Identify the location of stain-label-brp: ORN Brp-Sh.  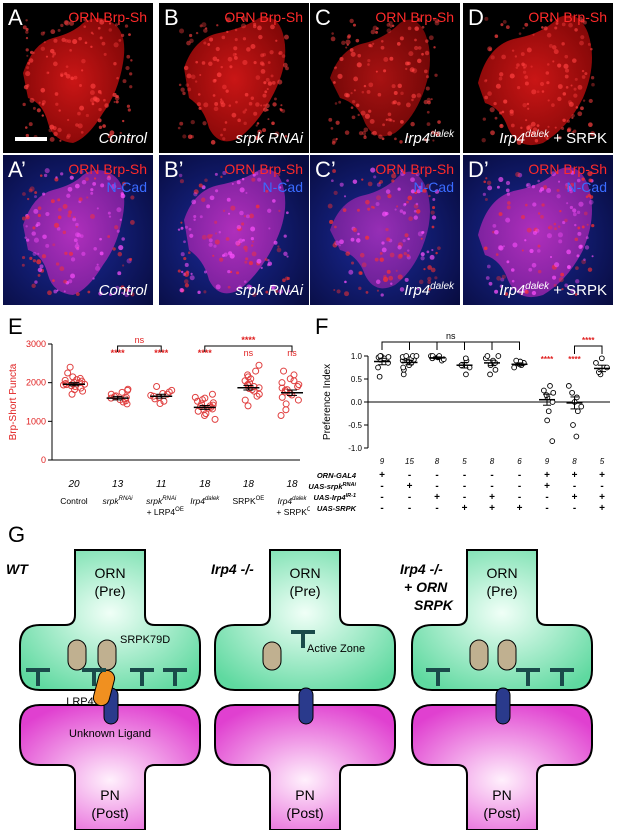
(414, 169).